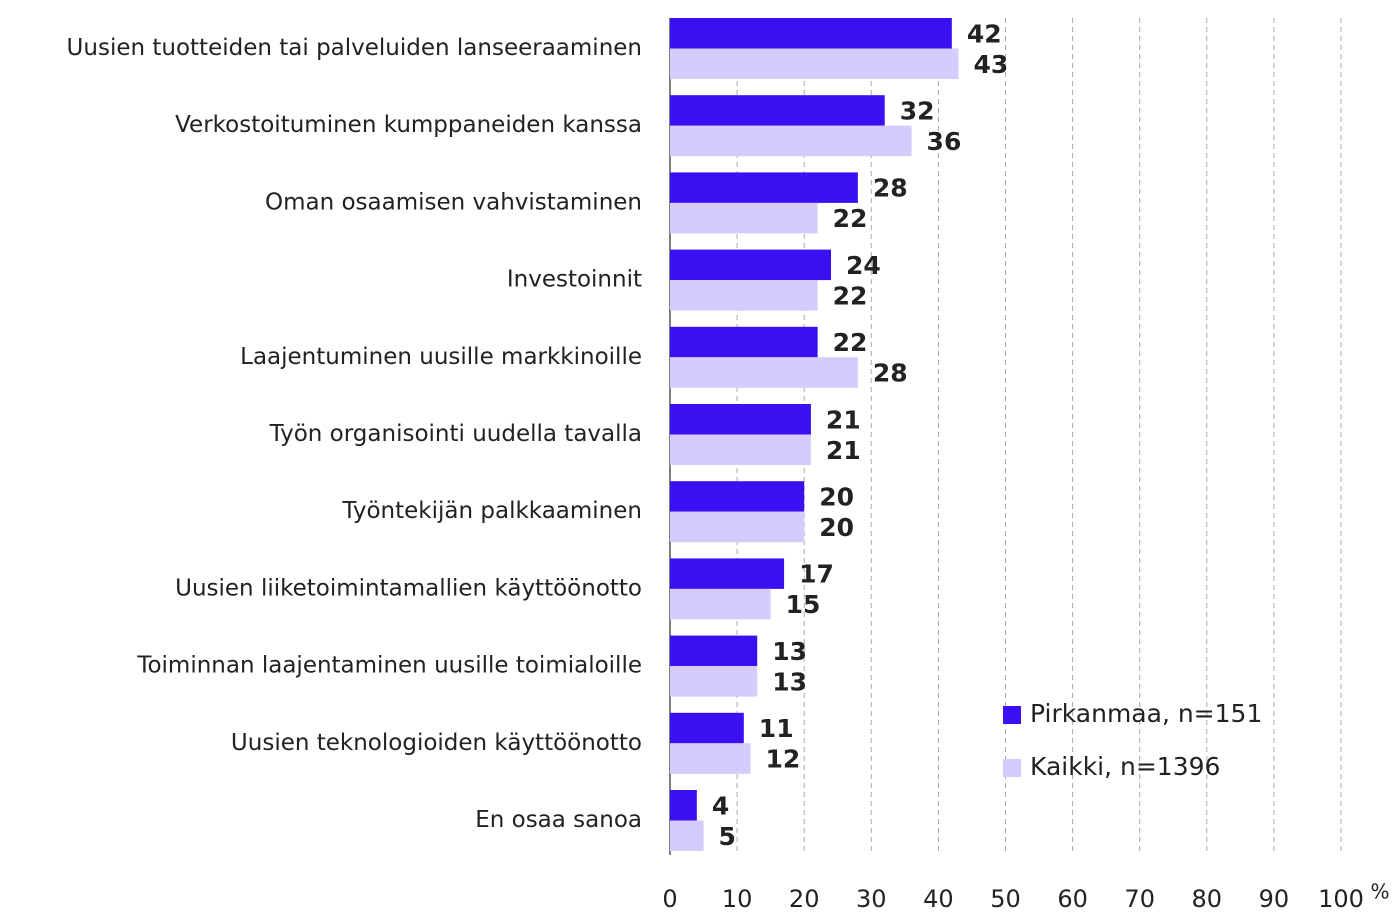  What do you see at coordinates (558, 820) in the screenshot?
I see `category-label: En osaa sanoa` at bounding box center [558, 820].